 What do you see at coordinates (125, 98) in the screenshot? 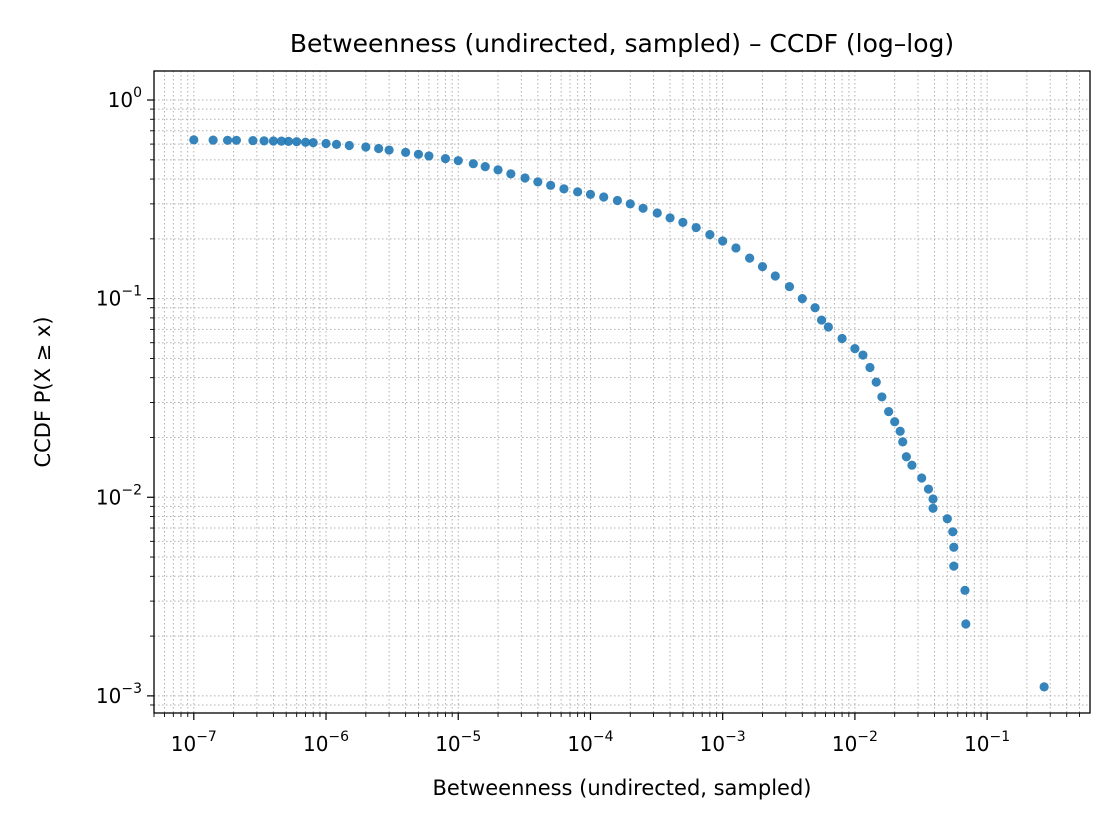
I see `y-tick-label: 10⁰` at bounding box center [125, 98].